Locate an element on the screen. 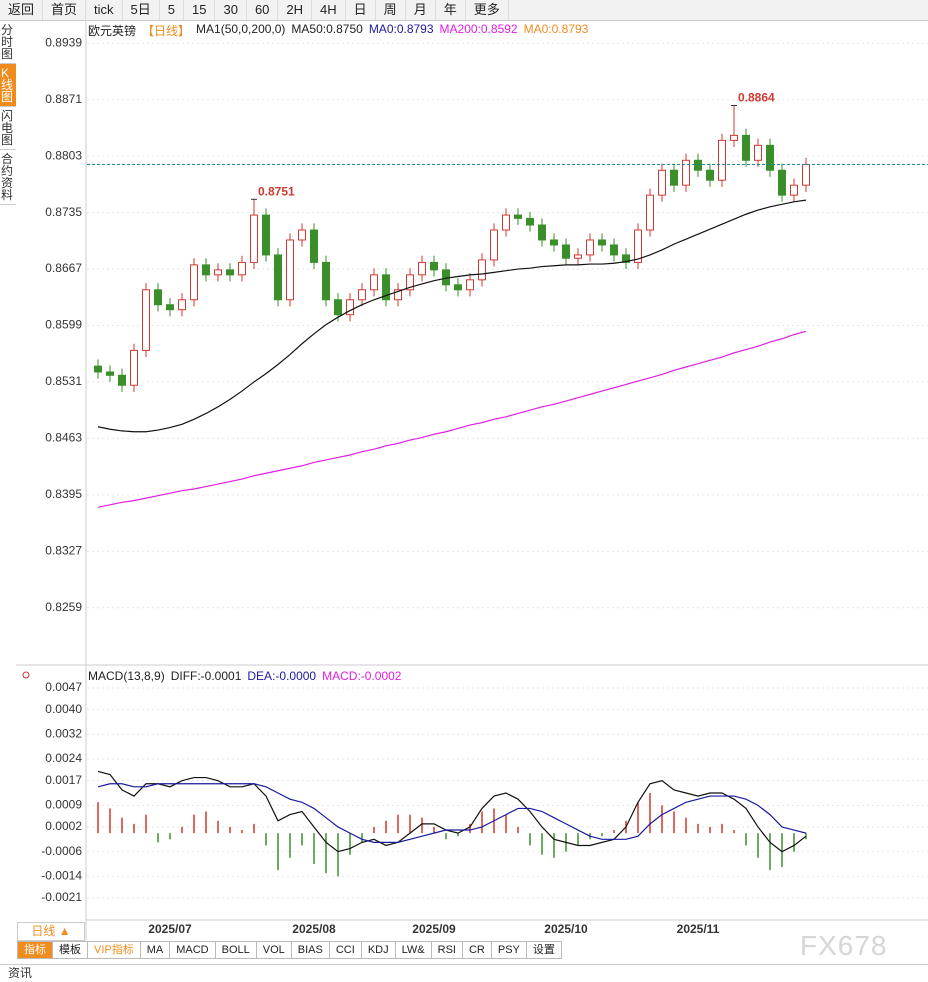  legend-item: MA1(50,0,200,0) is located at coordinates (241, 29).